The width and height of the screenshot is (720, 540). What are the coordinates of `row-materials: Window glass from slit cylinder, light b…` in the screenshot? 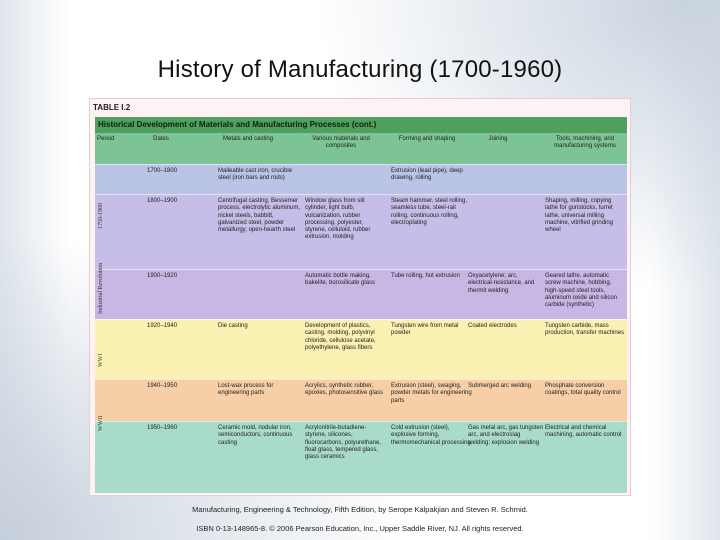 It's located at (338, 219).